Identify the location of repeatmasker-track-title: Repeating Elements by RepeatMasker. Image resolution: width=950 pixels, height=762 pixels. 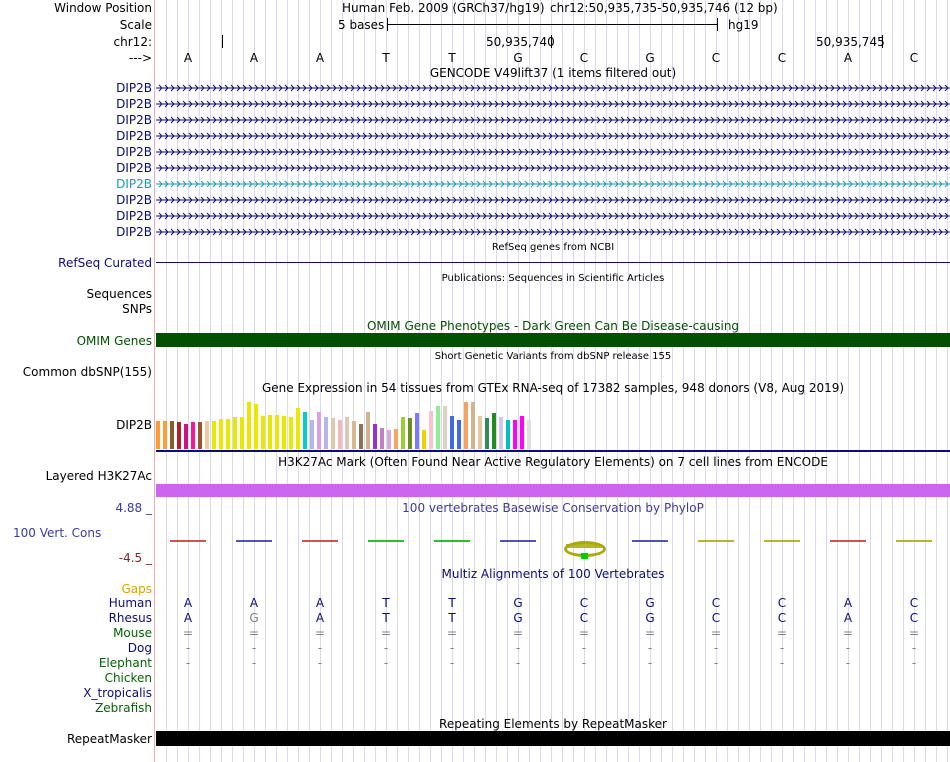
(553, 724).